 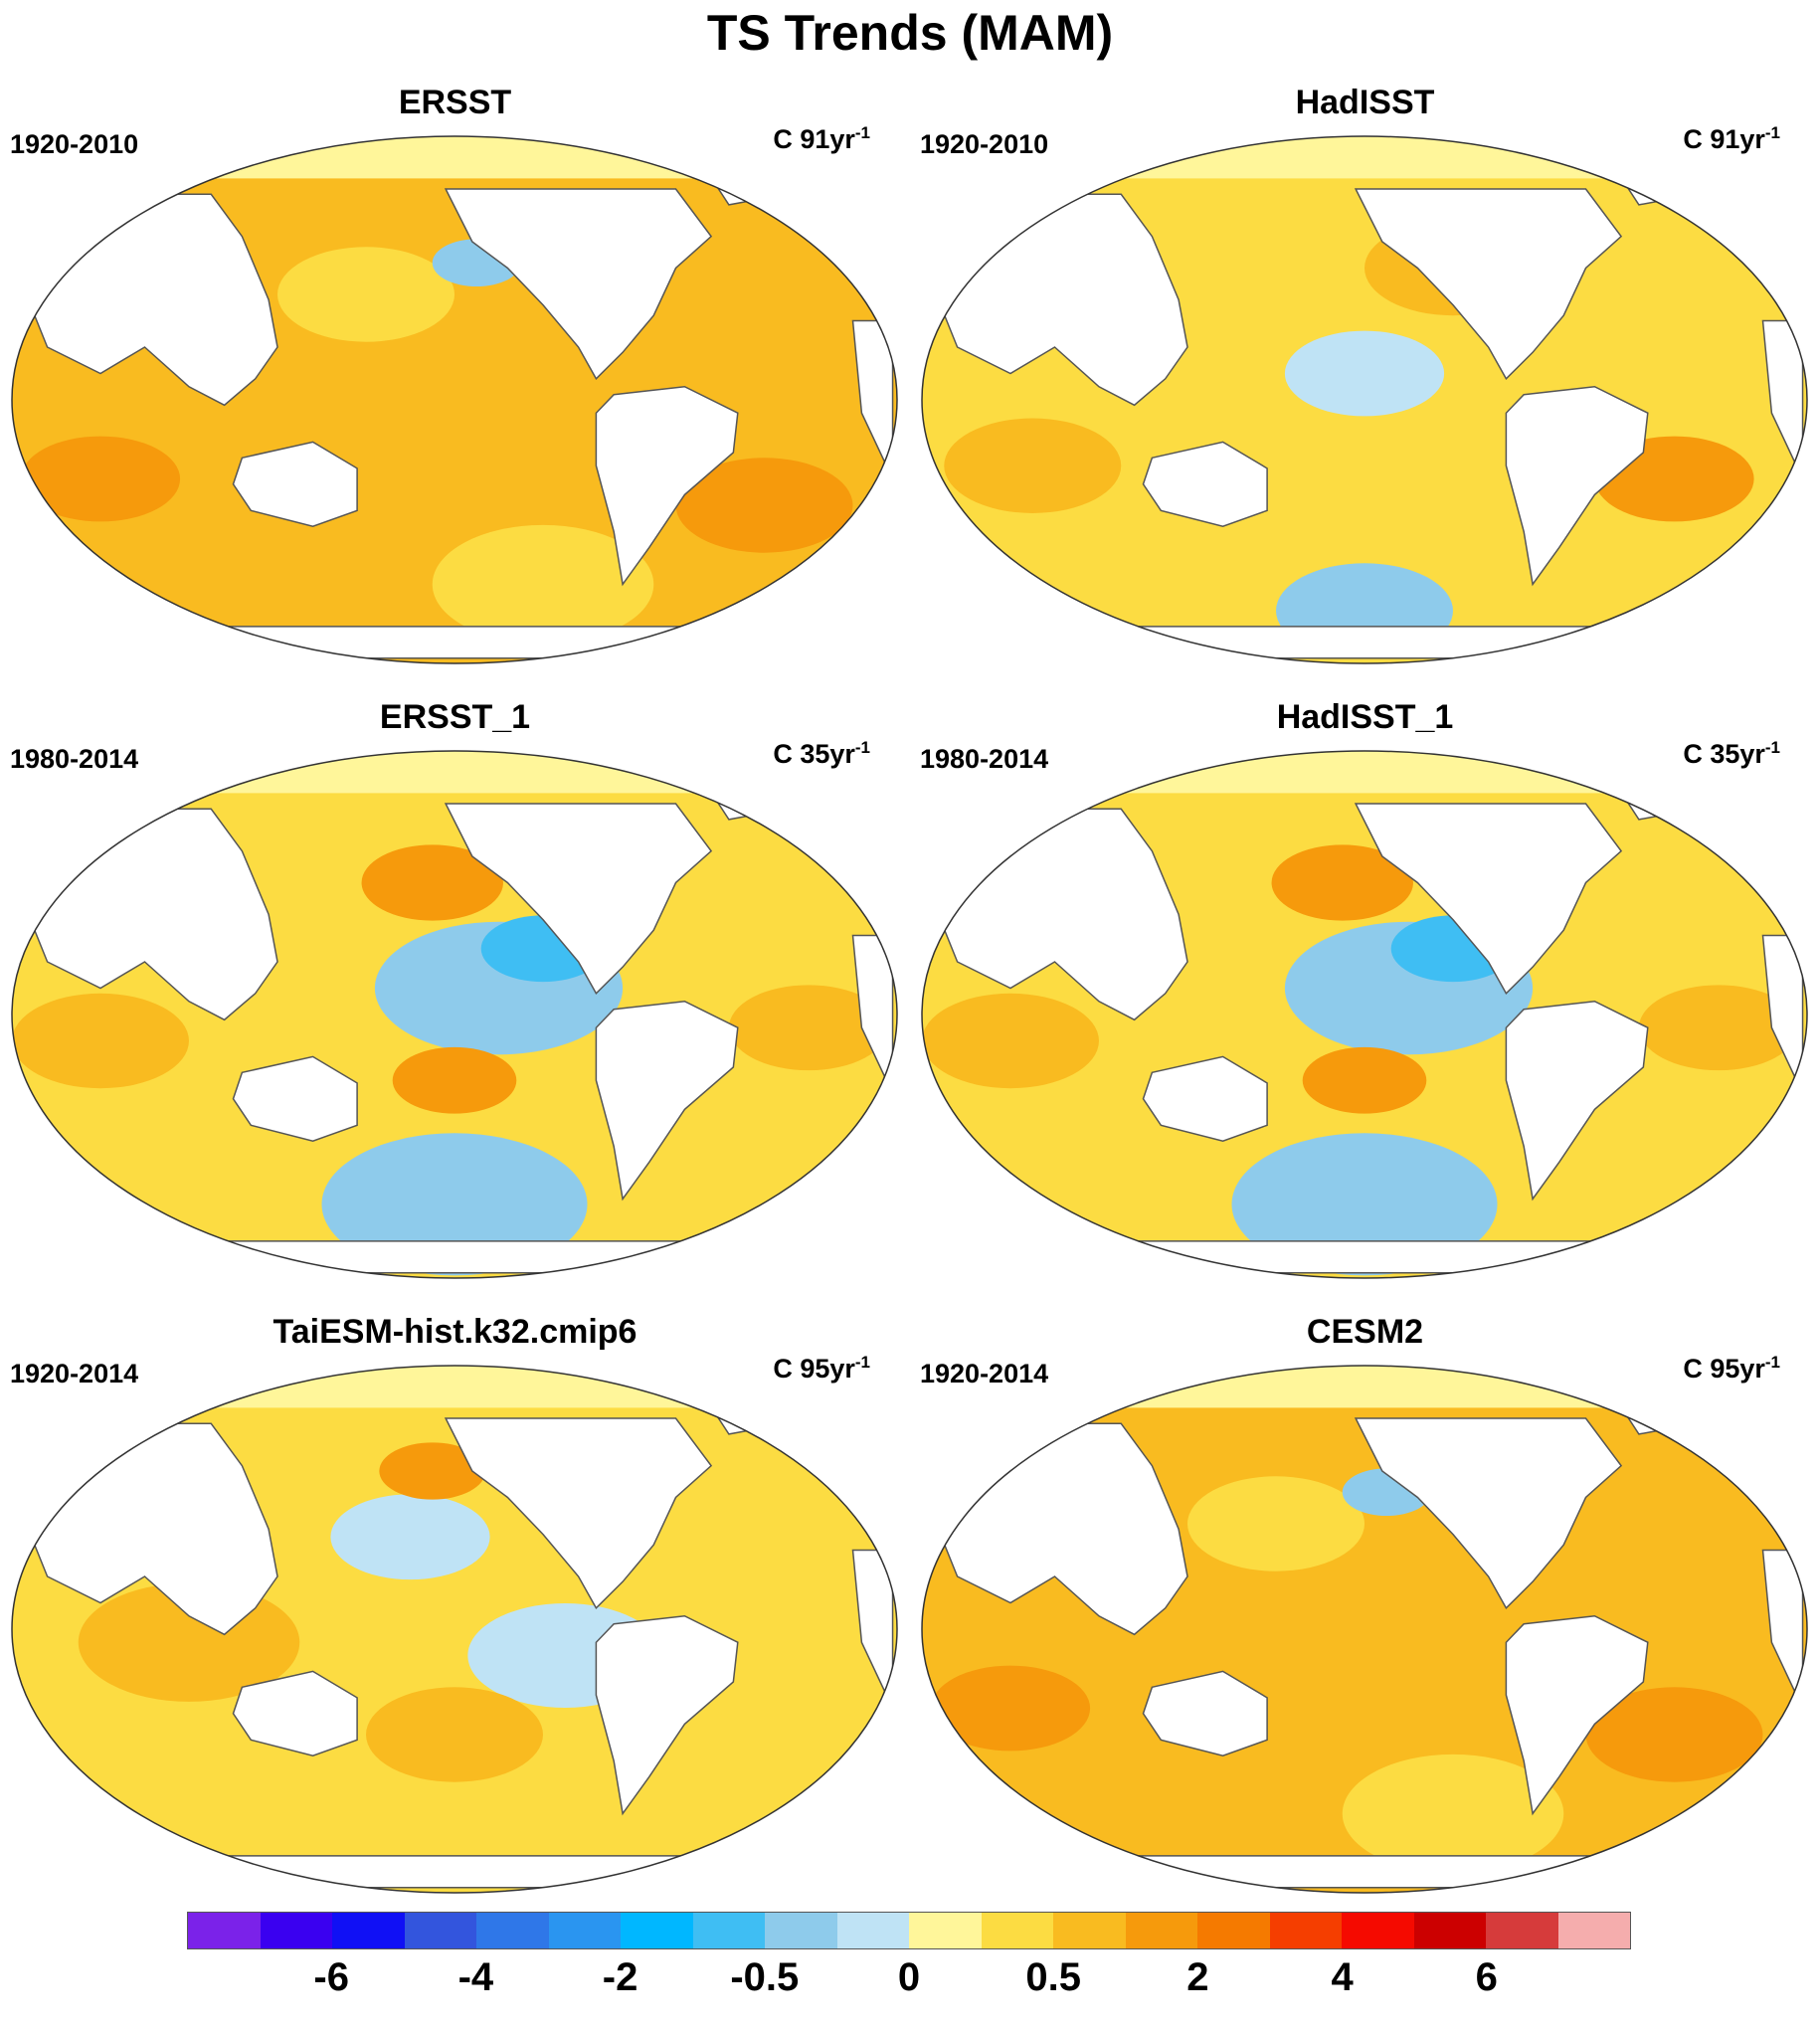 I want to click on colorbar, so click(x=909, y=1931).